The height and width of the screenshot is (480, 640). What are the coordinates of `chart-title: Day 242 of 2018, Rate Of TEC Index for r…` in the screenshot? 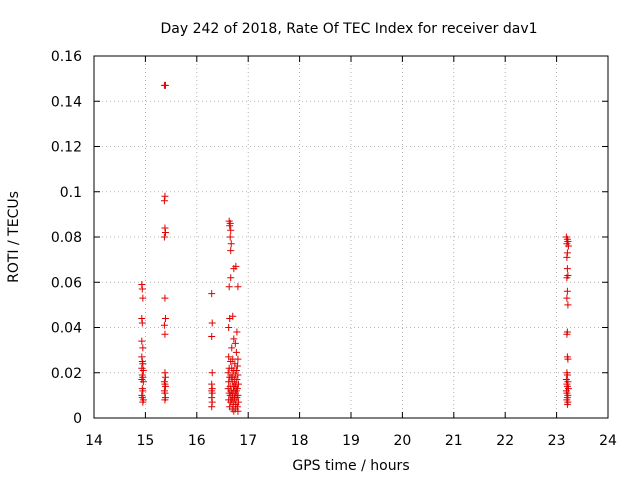 It's located at (348, 29).